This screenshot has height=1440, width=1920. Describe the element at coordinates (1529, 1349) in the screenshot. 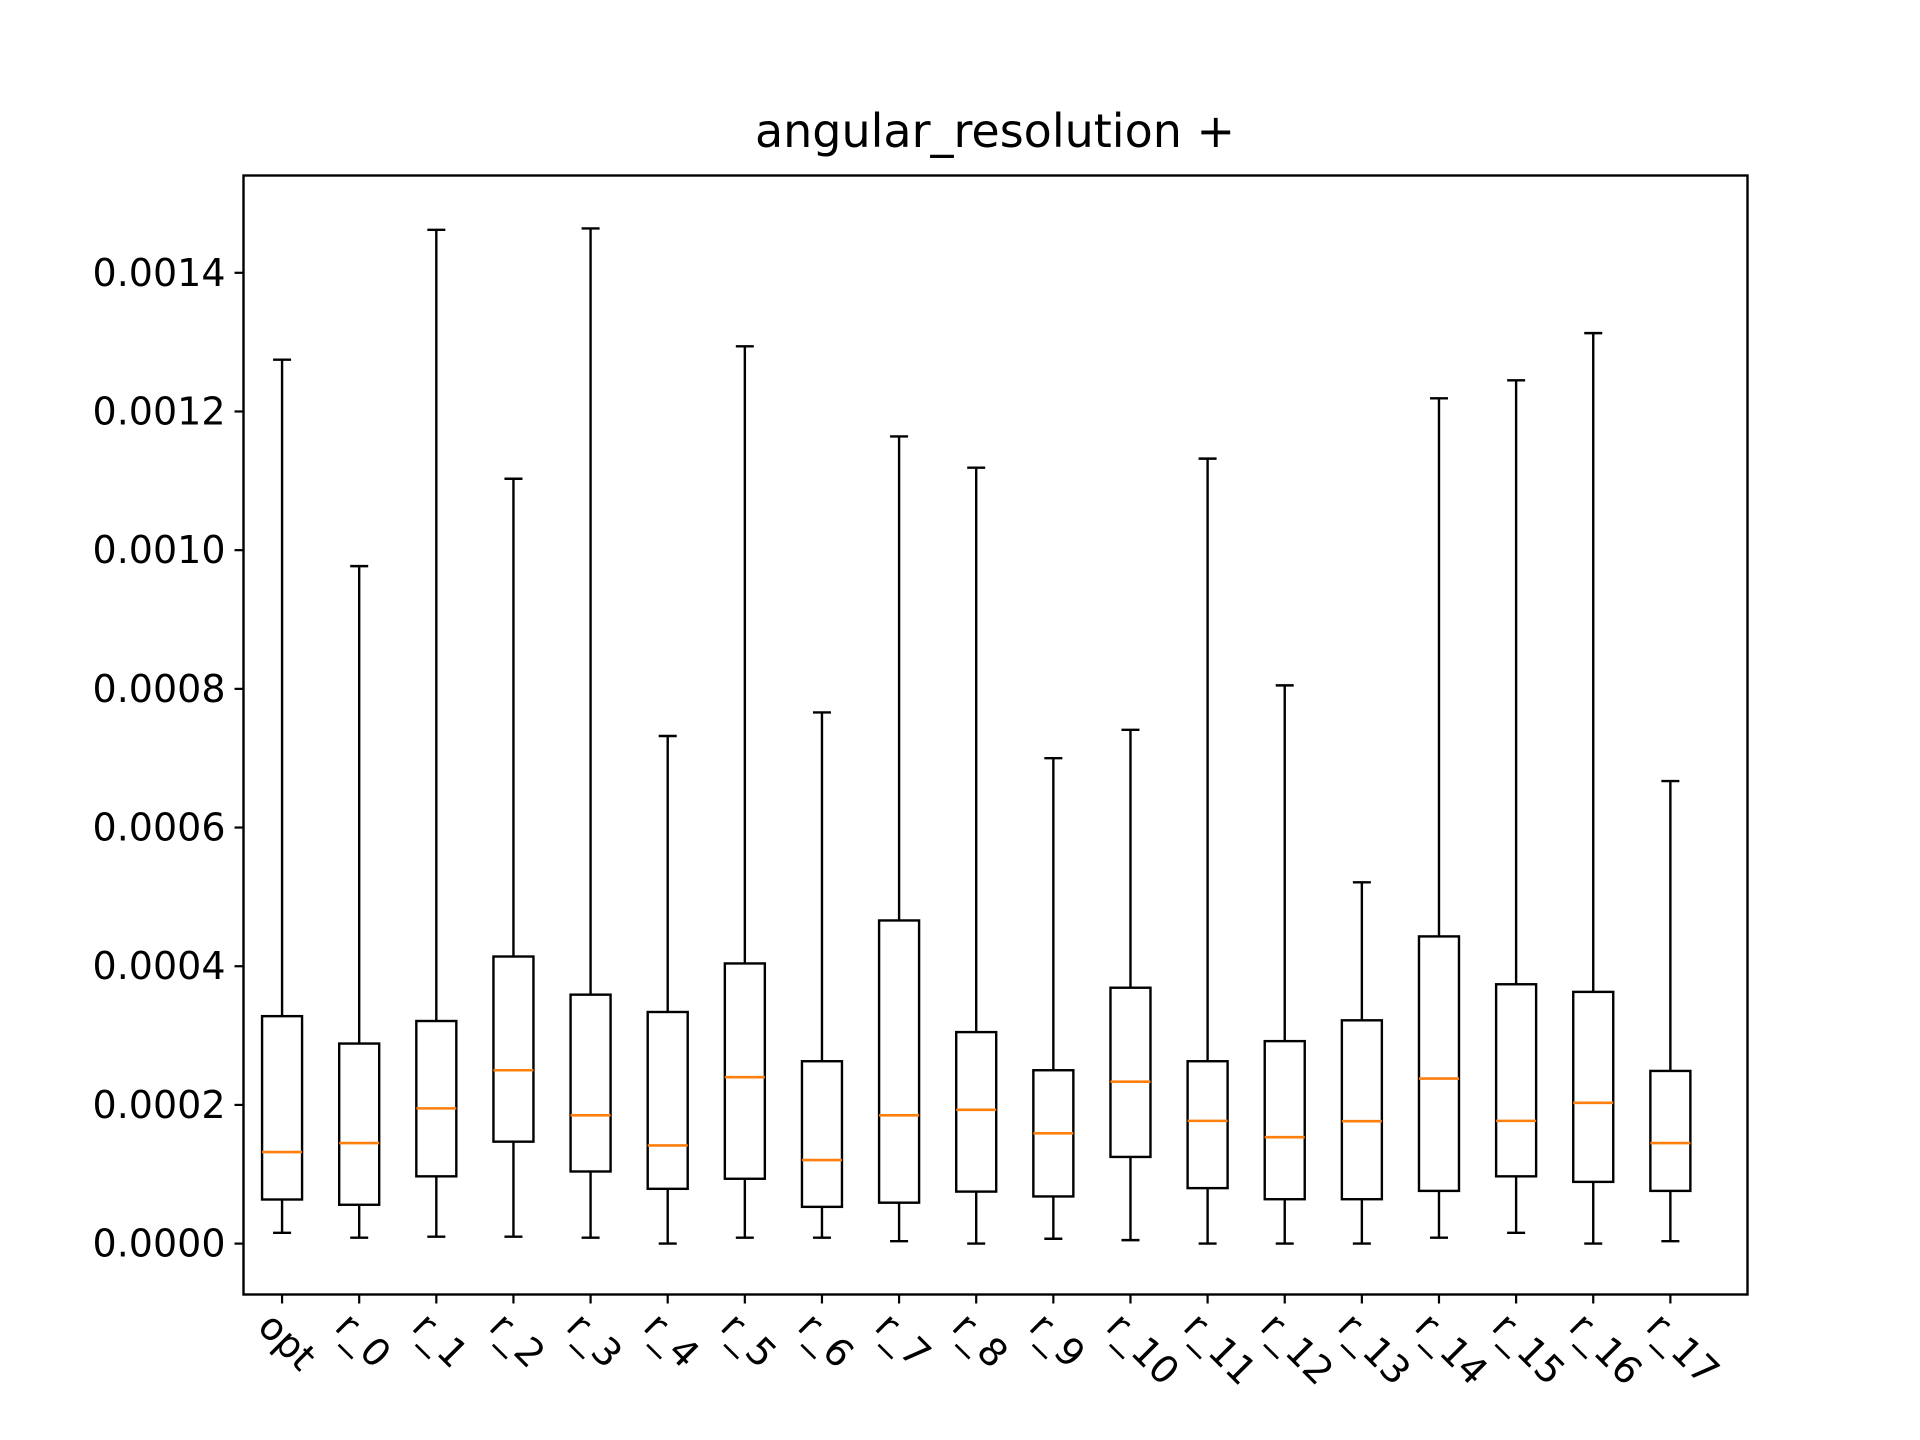

I see `x-tick-label: r_15` at that location.